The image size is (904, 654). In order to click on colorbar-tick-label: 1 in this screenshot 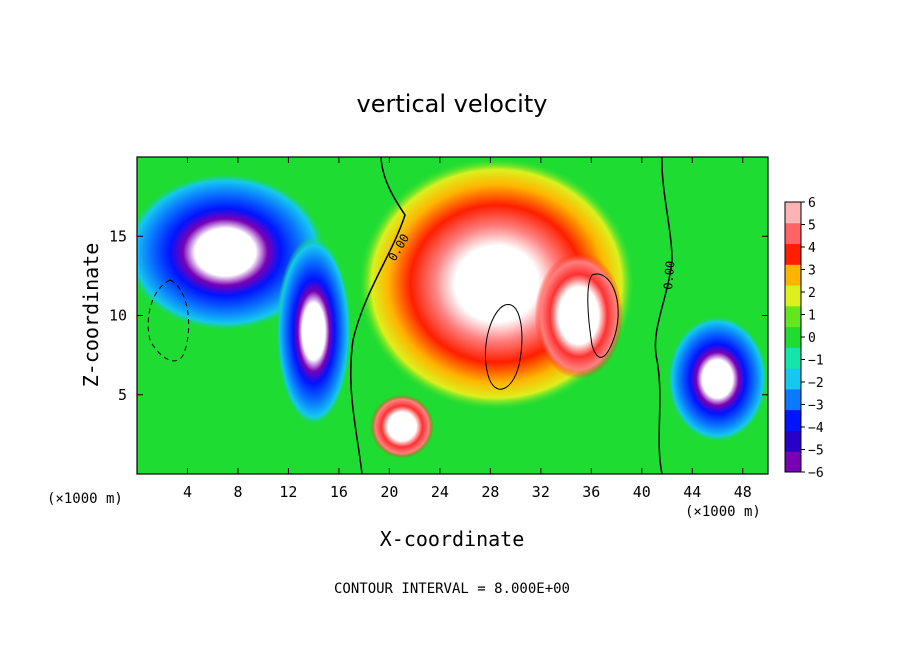, I will do `click(812, 316)`.